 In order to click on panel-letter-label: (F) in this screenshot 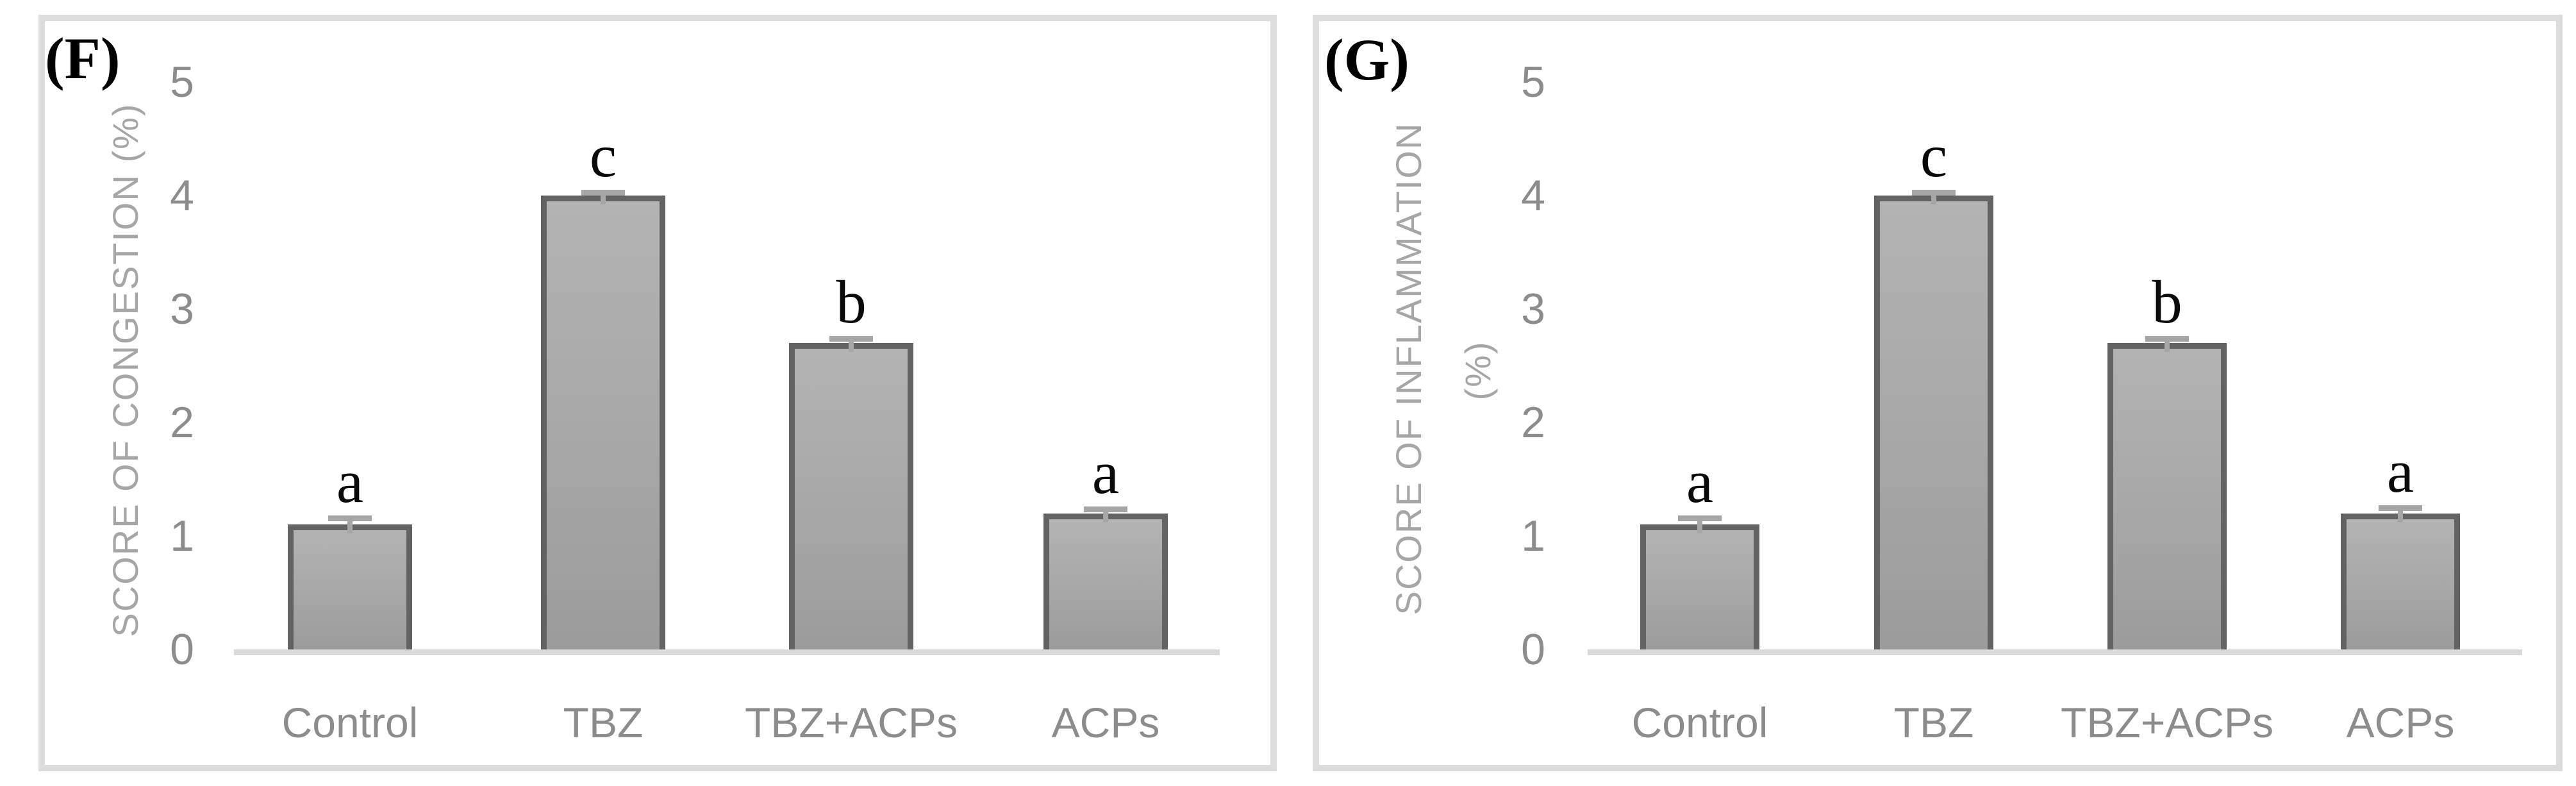, I will do `click(82, 58)`.